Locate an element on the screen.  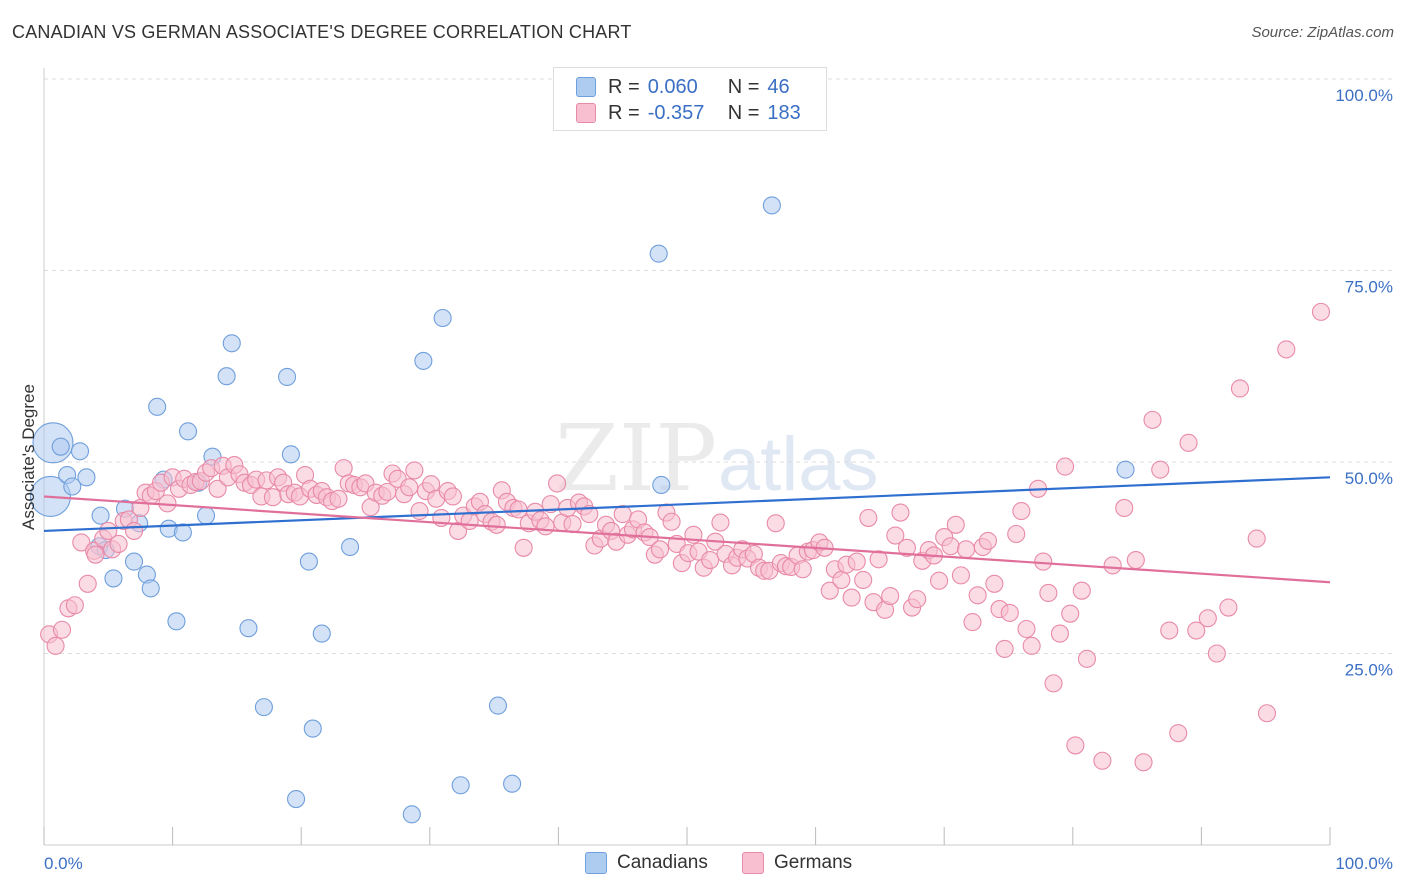
source-label: Source: ZipAtlas.com is located at coordinates (1322, 32).